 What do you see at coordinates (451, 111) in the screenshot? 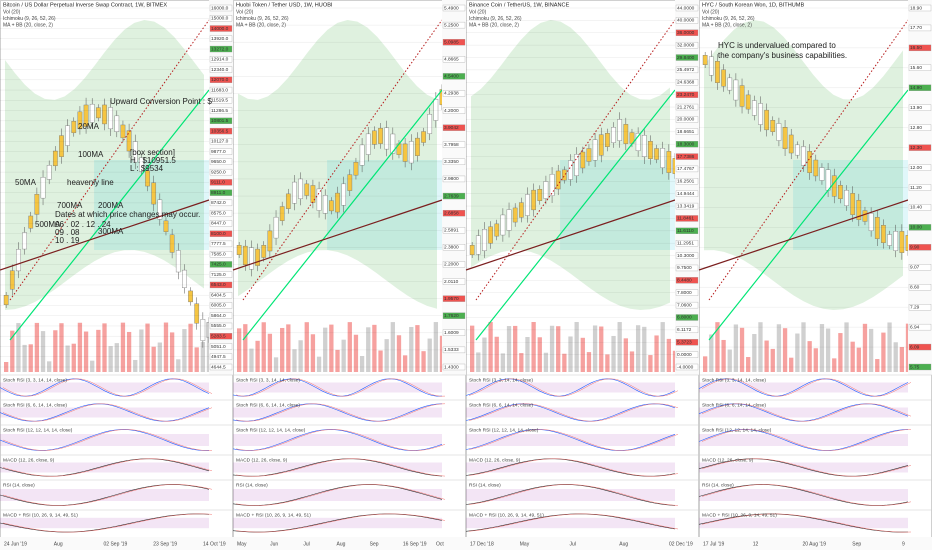
I see `price-label: 4.2000` at bounding box center [451, 111].